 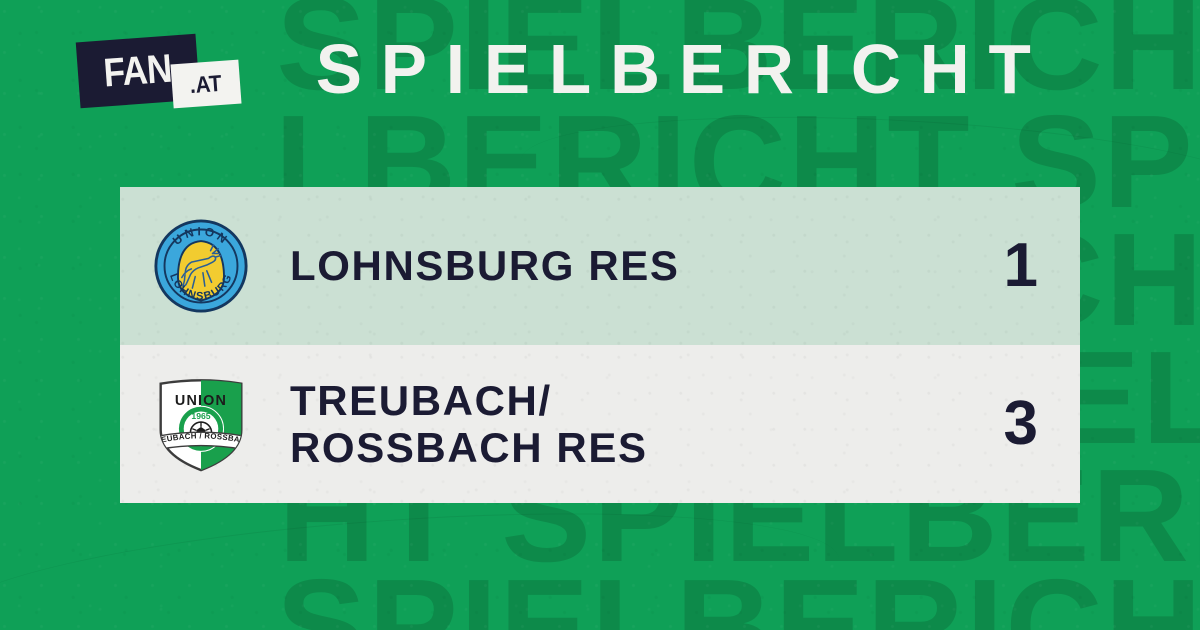 I want to click on away-team-name-line-2: ROSSBACH RES, so click(x=469, y=447).